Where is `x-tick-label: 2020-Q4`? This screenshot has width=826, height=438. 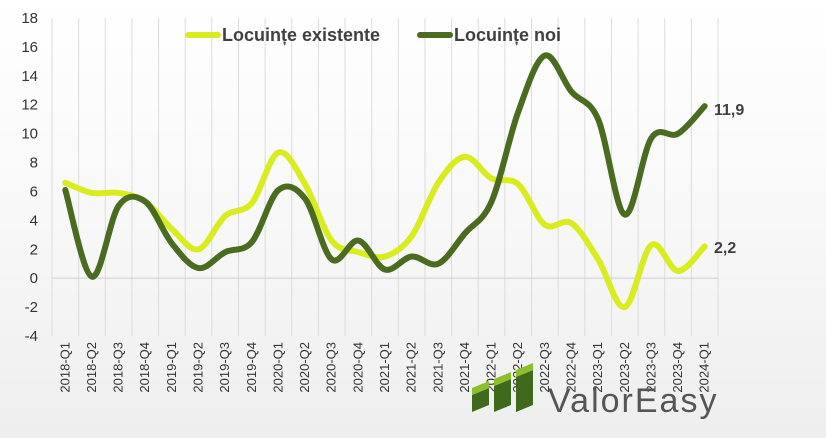 x-tick-label: 2020-Q4 is located at coordinates (357, 367).